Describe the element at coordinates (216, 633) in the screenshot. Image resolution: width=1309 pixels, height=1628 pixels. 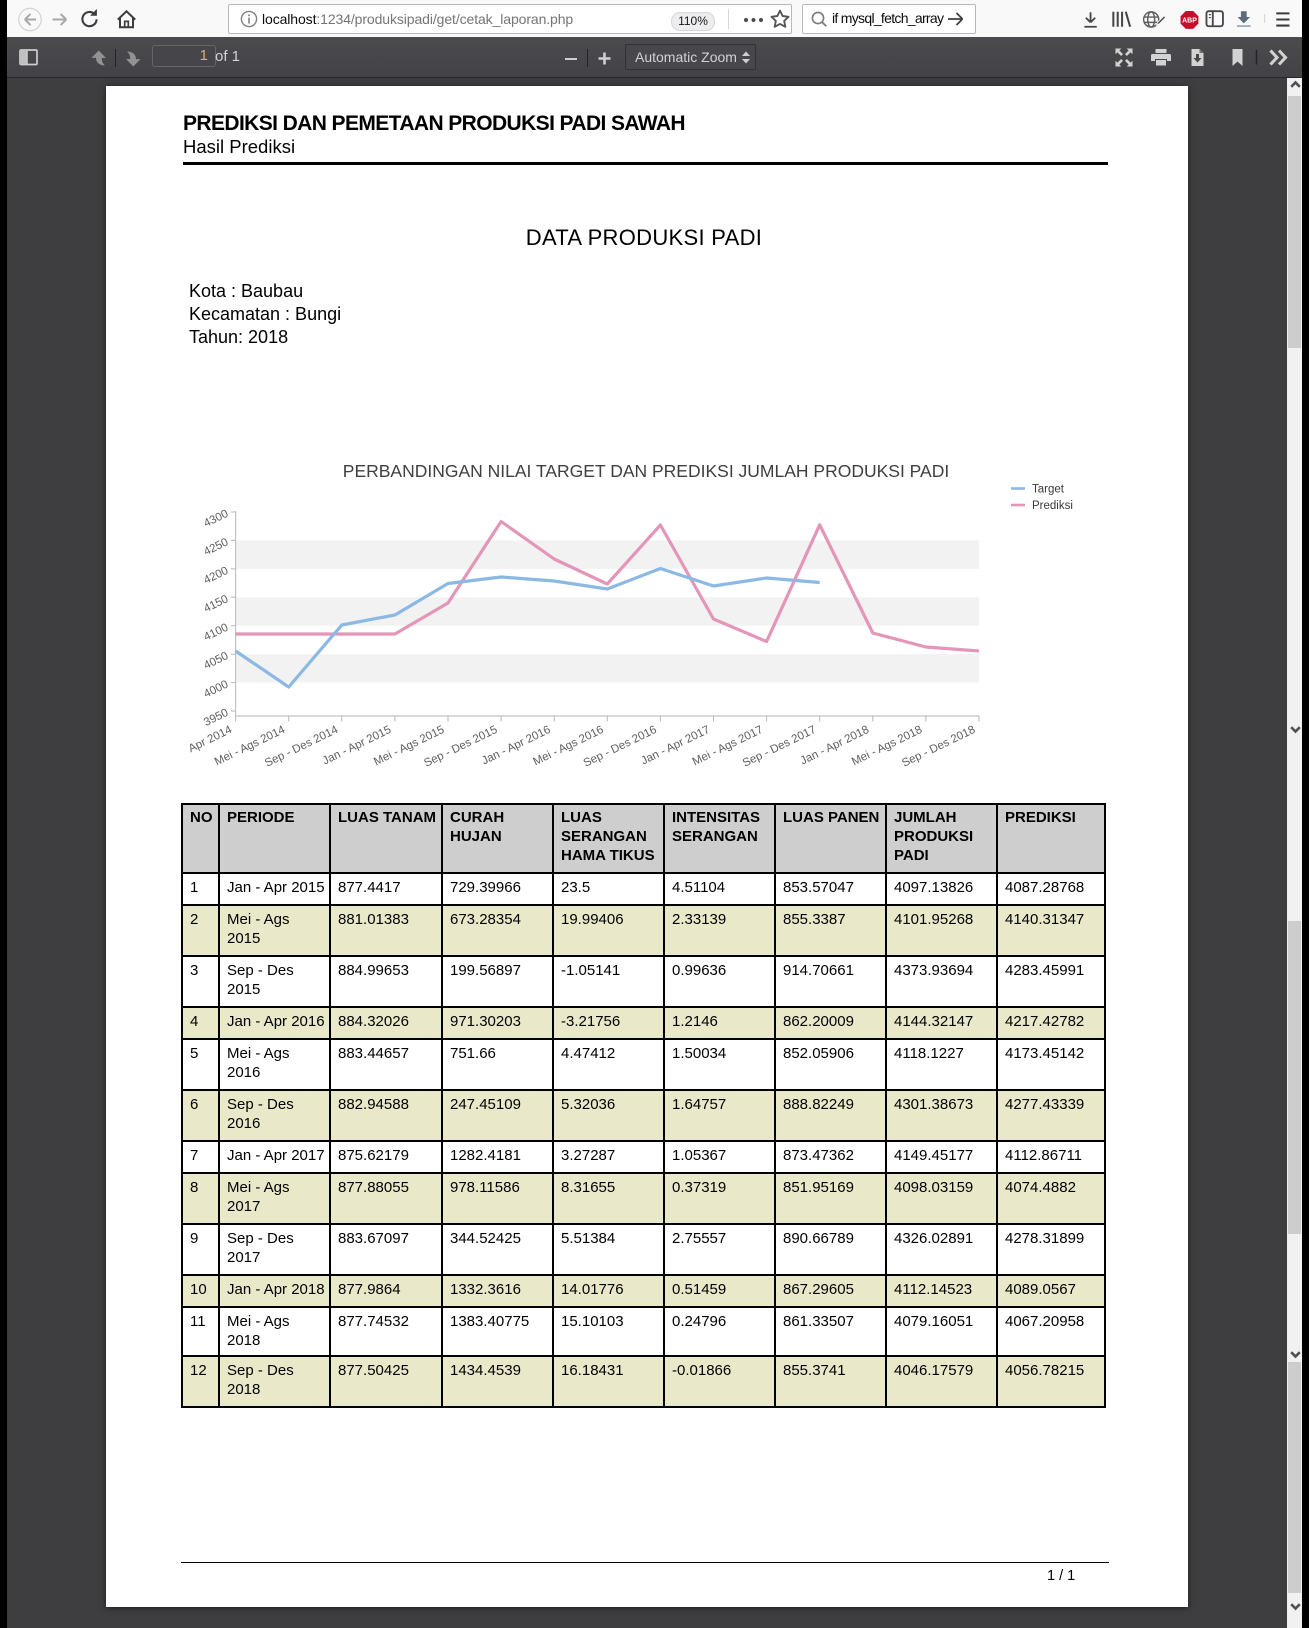
I see `svg-text: 4100` at that location.